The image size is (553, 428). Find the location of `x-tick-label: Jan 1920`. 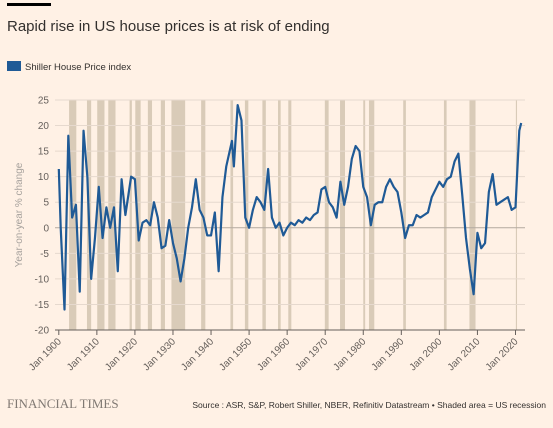

x-tick-label: Jan 1920 is located at coordinates (121, 354).